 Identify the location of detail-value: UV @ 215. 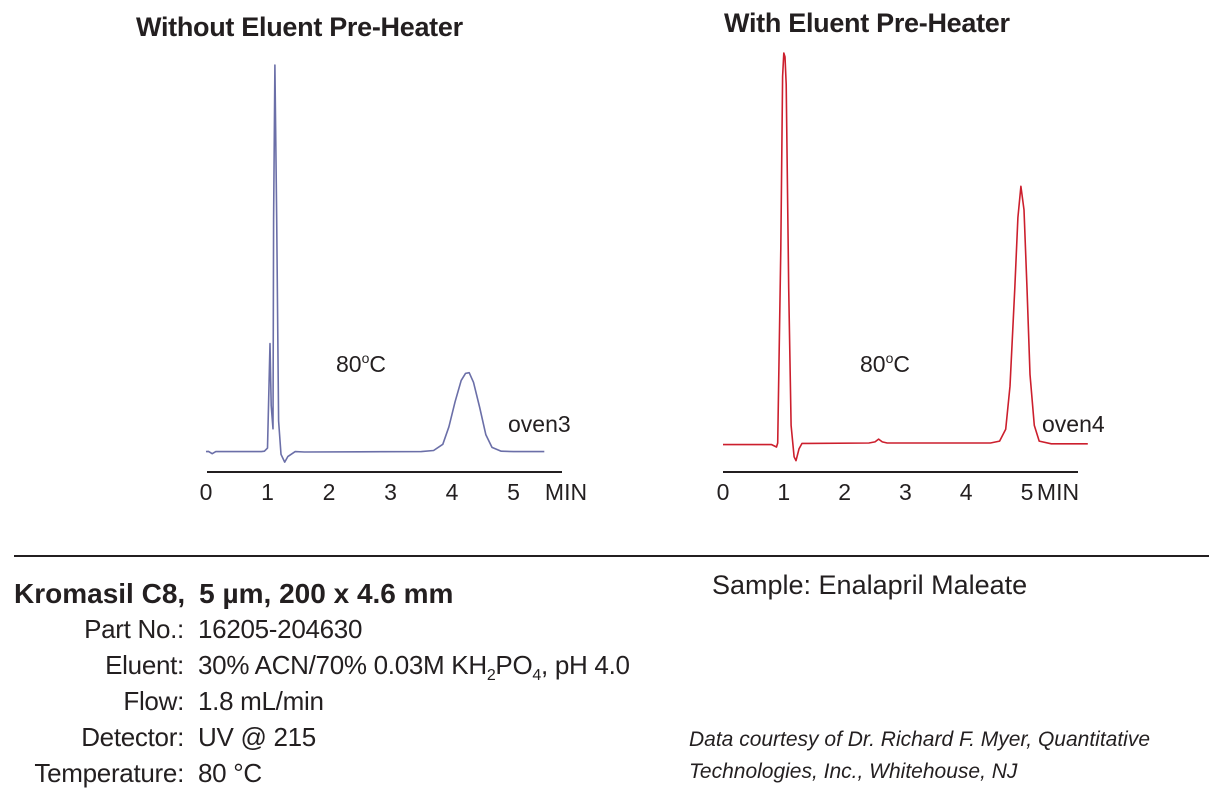
(257, 737).